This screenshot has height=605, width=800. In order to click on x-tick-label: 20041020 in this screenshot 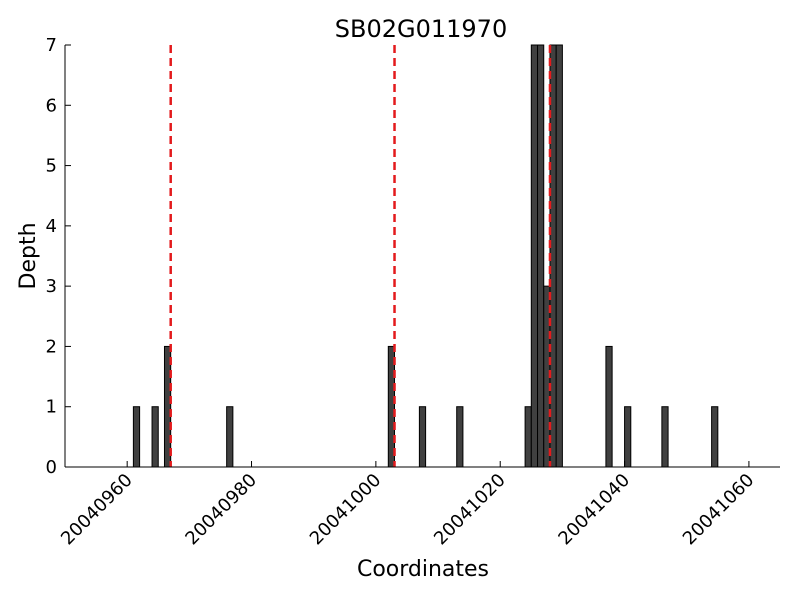, I will do `click(470, 510)`.